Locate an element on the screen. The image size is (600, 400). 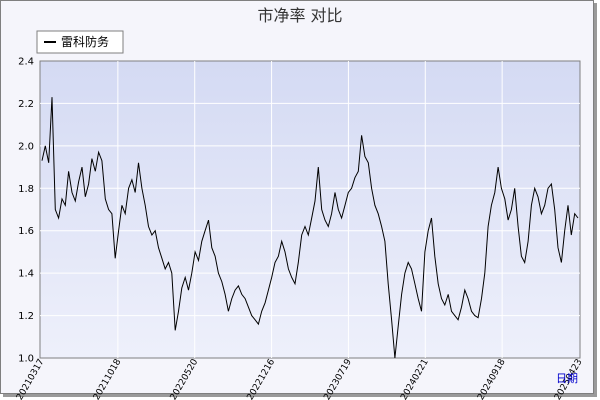
x-tick-label: 20240918 is located at coordinates (492, 378).